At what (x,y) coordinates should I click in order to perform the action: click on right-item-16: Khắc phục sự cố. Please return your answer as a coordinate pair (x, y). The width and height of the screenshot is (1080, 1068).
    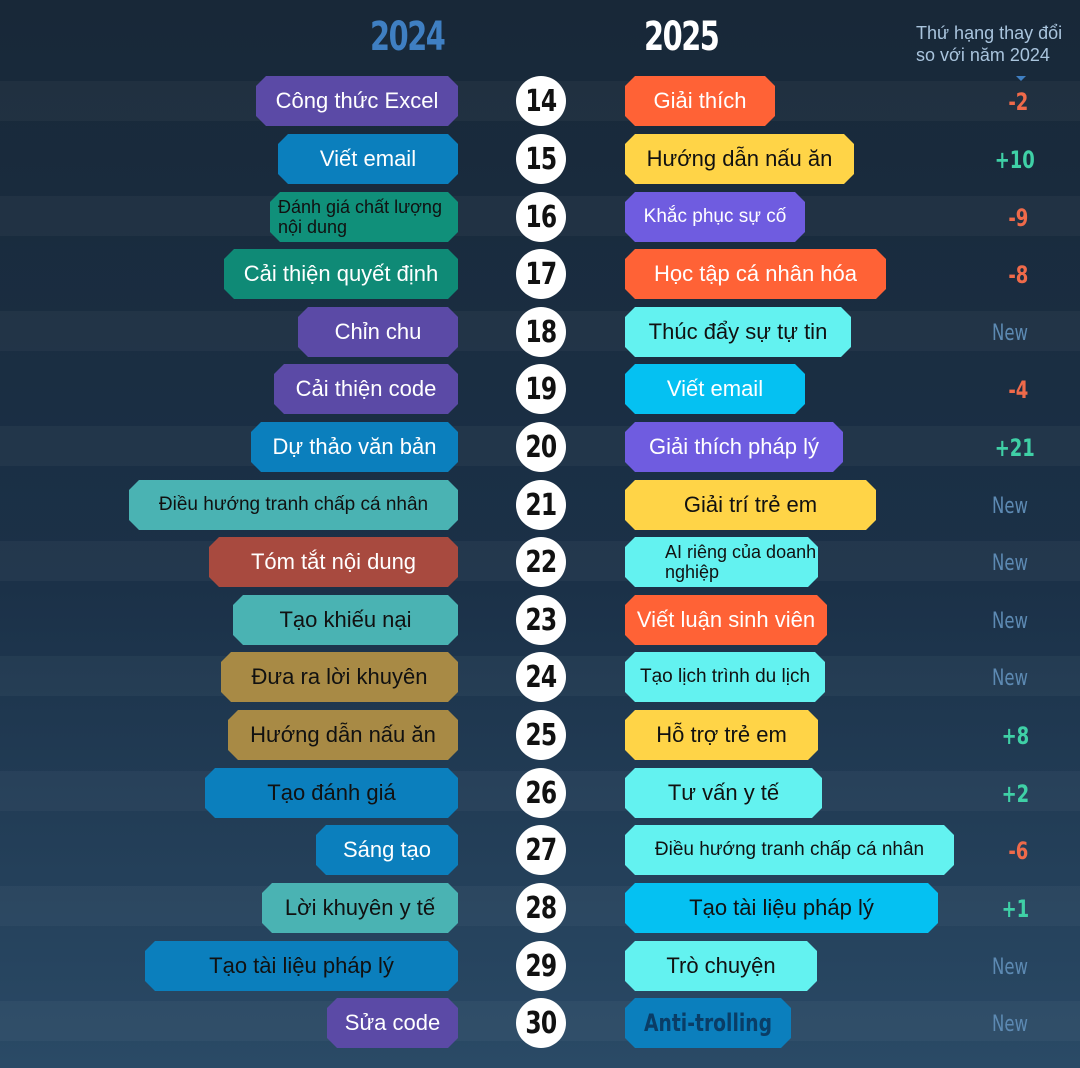
    Looking at the image, I should click on (715, 217).